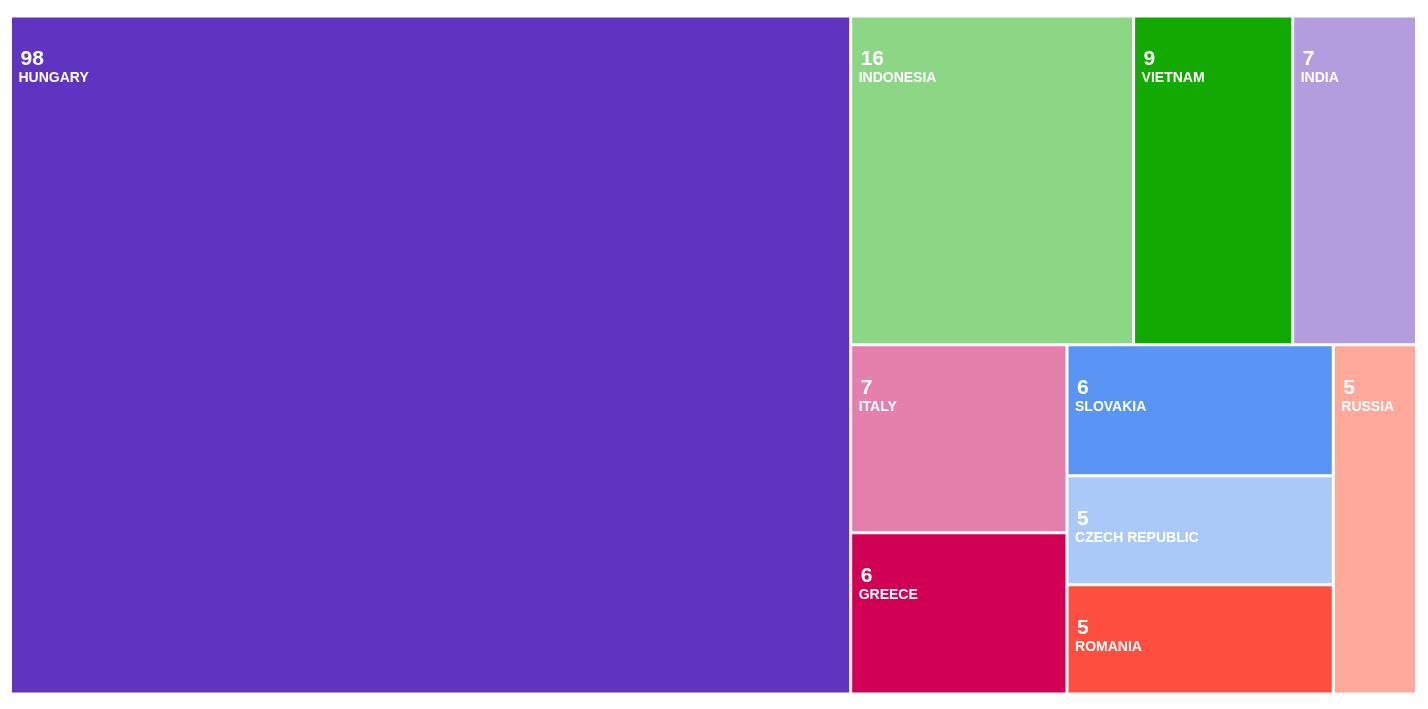  I want to click on data-label: 16, so click(872, 57).